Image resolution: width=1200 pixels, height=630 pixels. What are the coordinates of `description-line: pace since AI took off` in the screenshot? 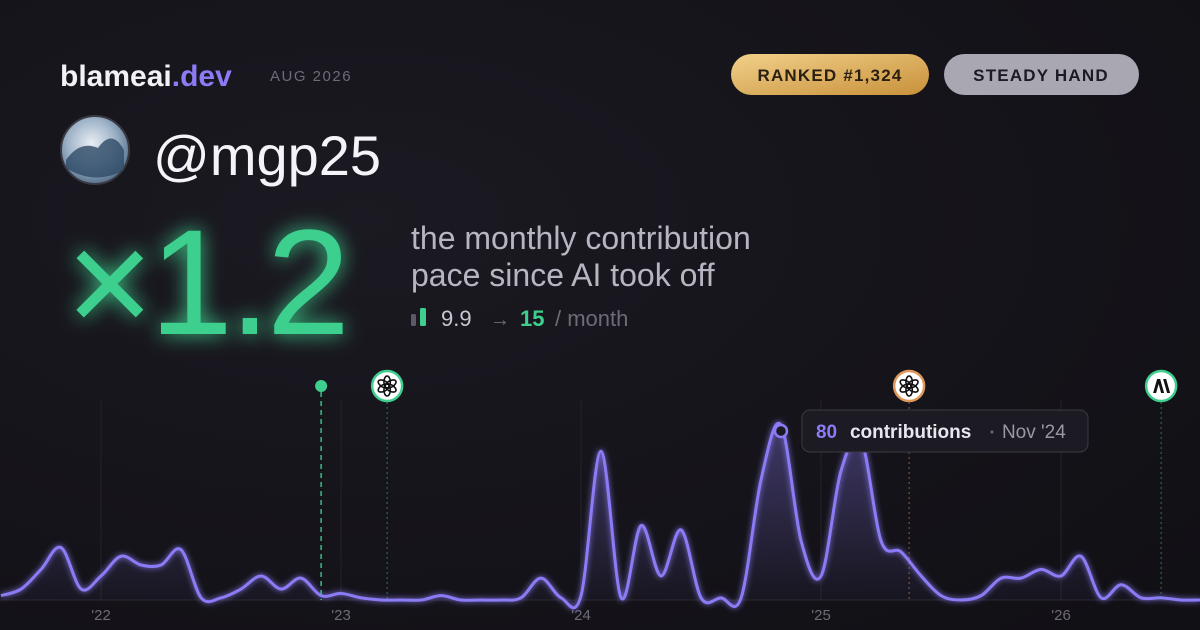 It's located at (563, 275).